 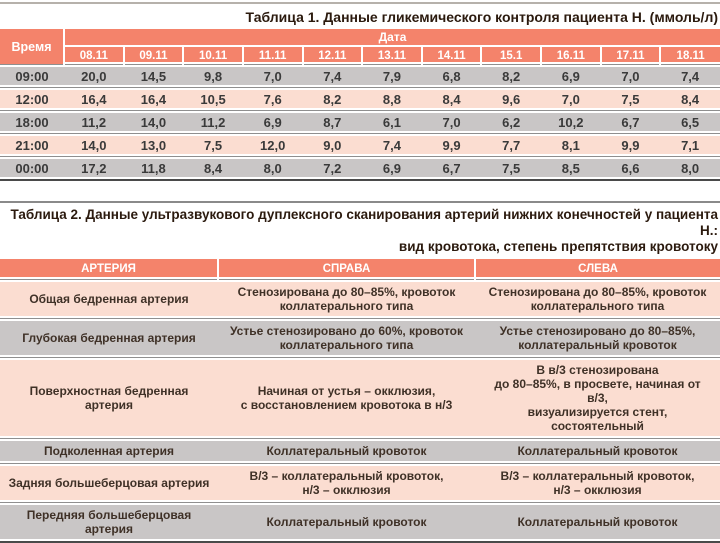 I want to click on glucose-cell: 7,9, so click(x=392, y=76).